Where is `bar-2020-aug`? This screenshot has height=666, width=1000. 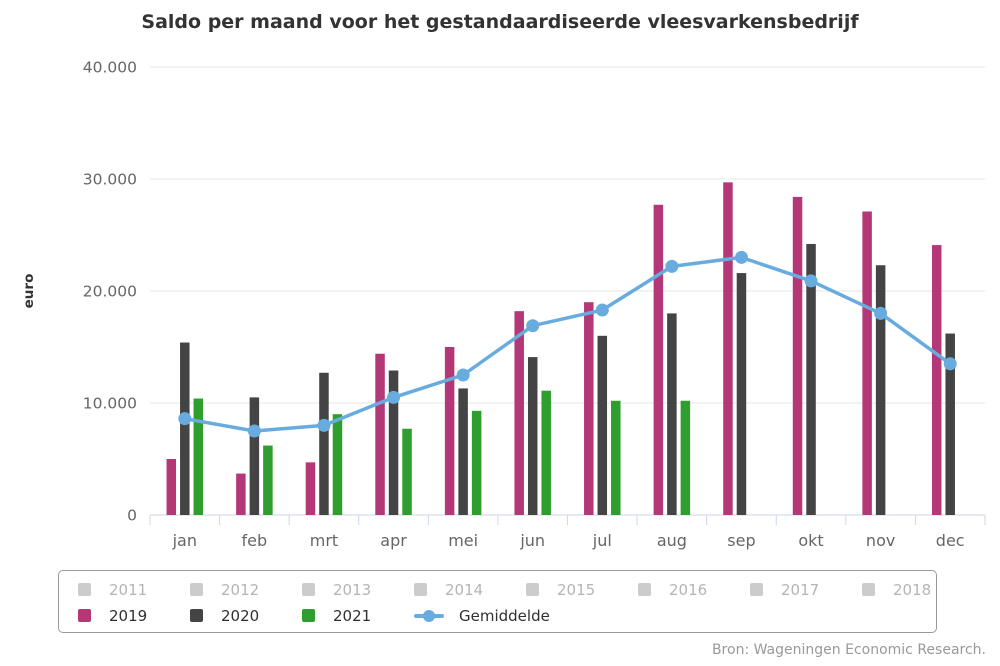
bar-2020-aug is located at coordinates (672, 414).